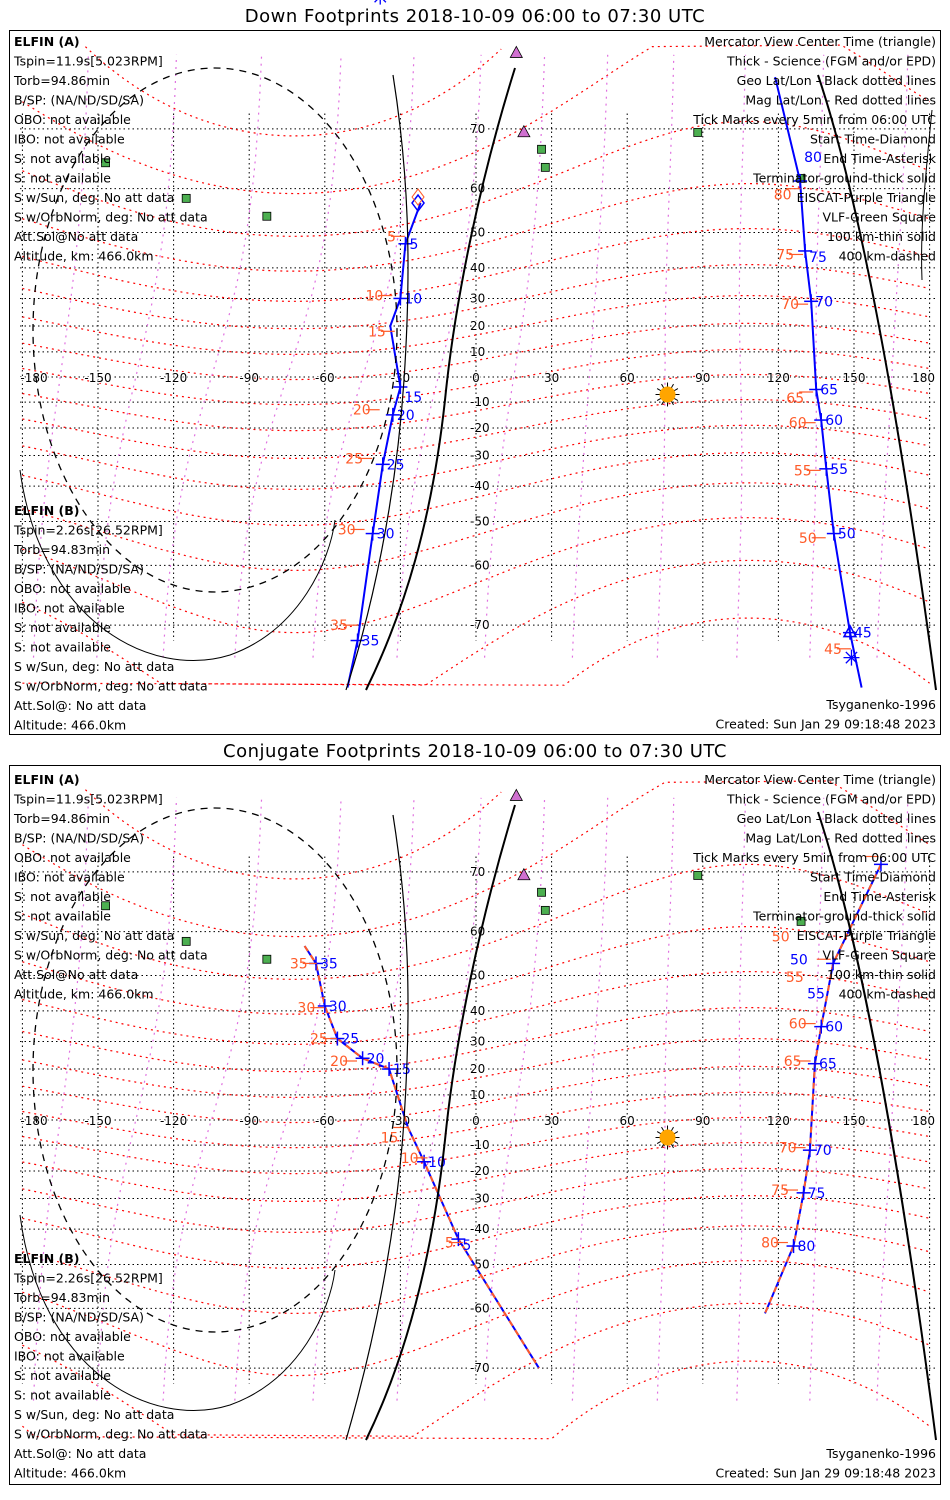 This screenshot has height=1500, width=950. Describe the element at coordinates (850, 631) in the screenshot. I see `center-time-triangle` at that location.